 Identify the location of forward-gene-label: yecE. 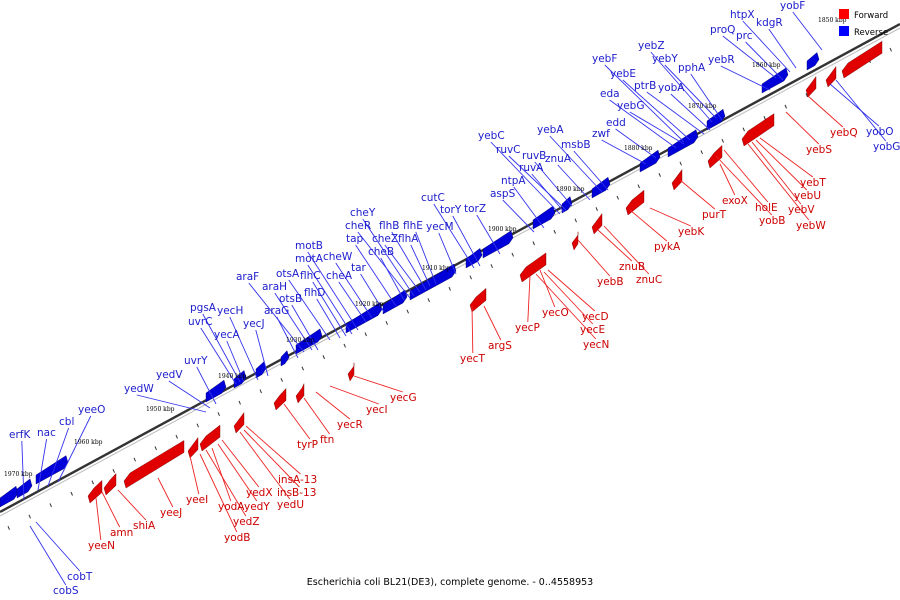
(592, 330).